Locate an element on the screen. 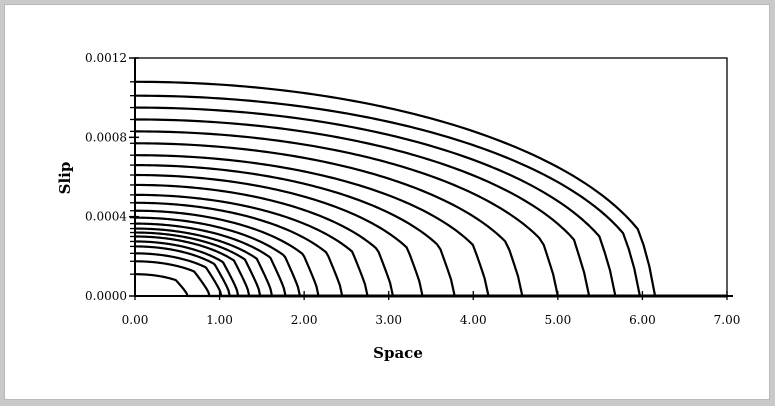 The height and width of the screenshot is (406, 775). x-tick-label: 6.00 is located at coordinates (642, 320).